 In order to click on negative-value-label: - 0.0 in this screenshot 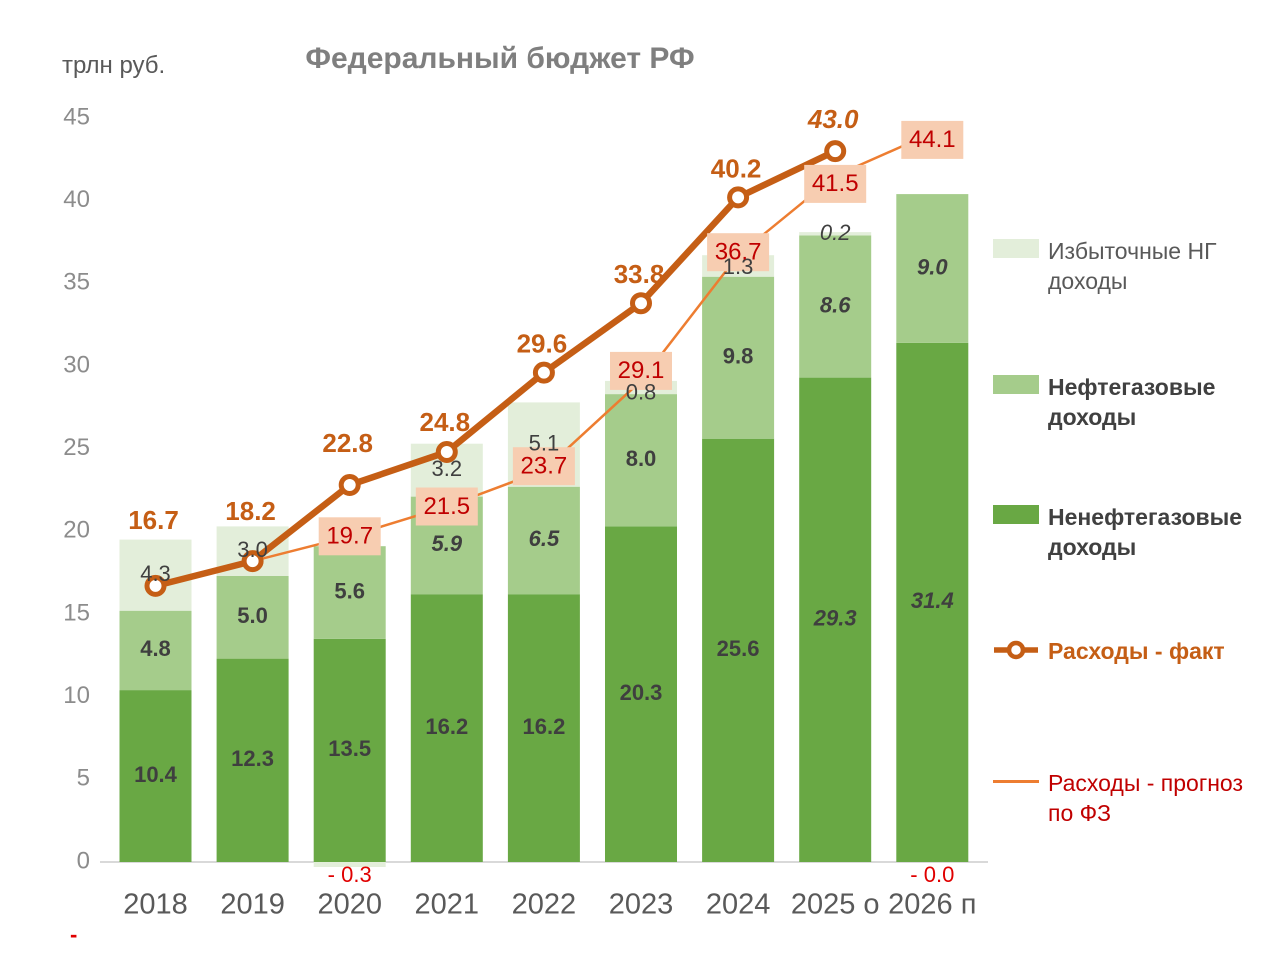, I will do `click(932, 874)`.